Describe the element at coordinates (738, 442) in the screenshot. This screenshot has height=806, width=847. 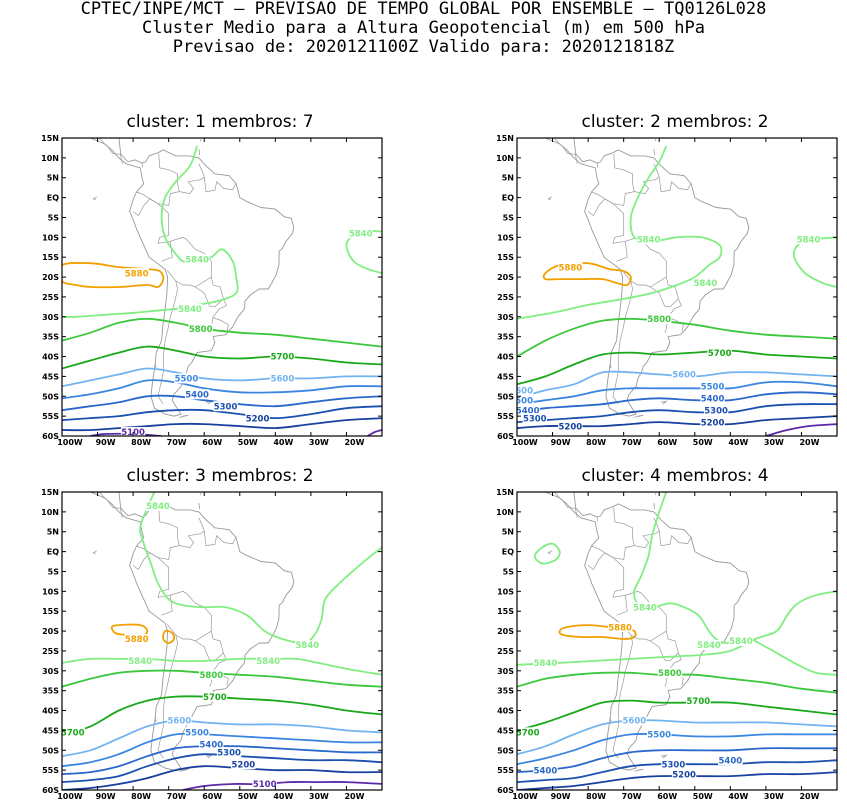
I see `lon-label: 40W` at that location.